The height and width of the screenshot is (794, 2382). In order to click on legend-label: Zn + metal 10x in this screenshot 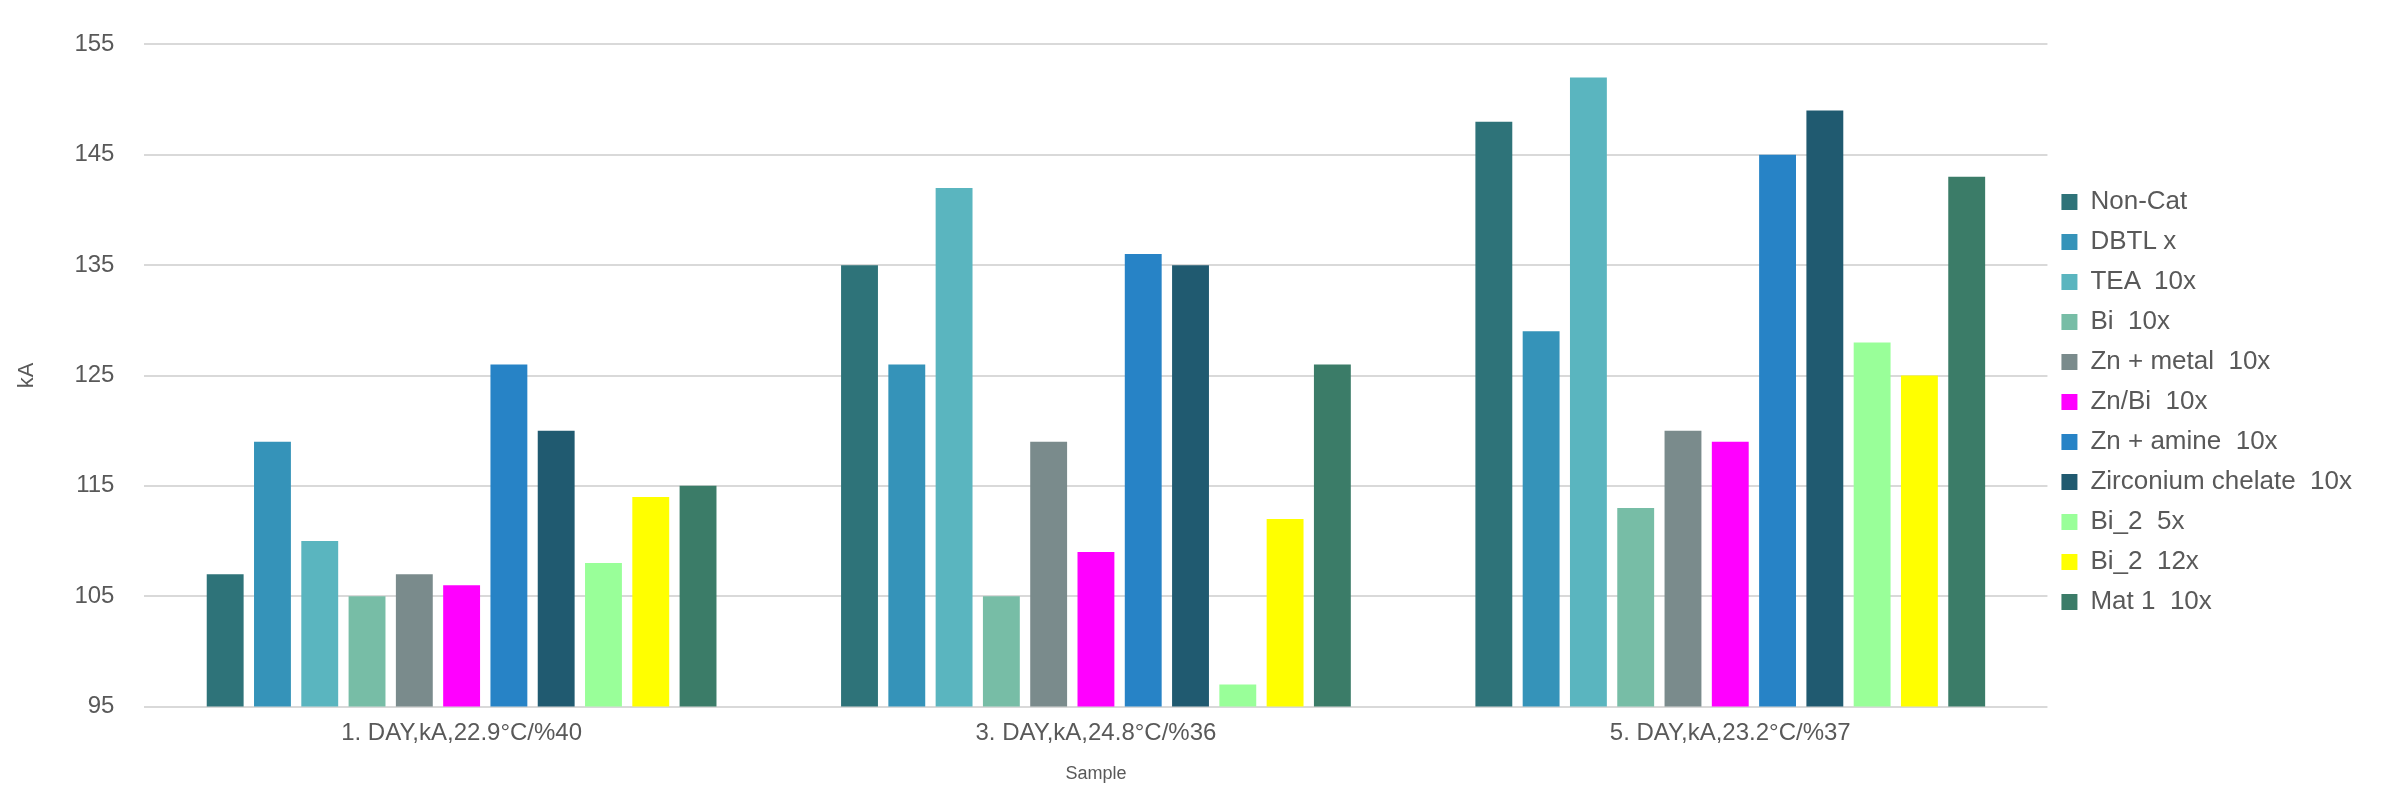, I will do `click(2180, 360)`.